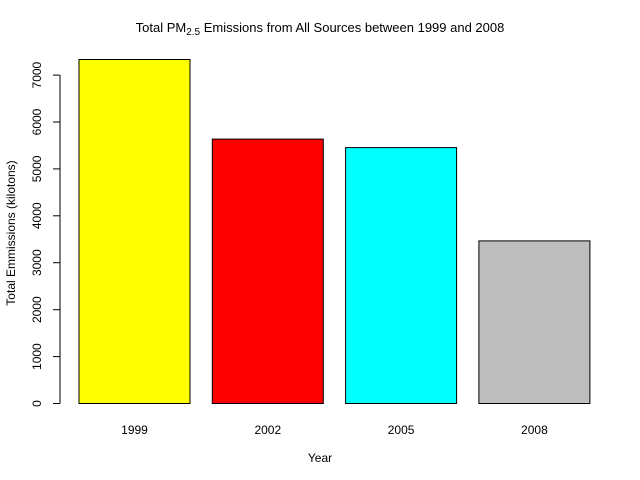  I want to click on y-tick-label-2000: 2000, so click(37, 309).